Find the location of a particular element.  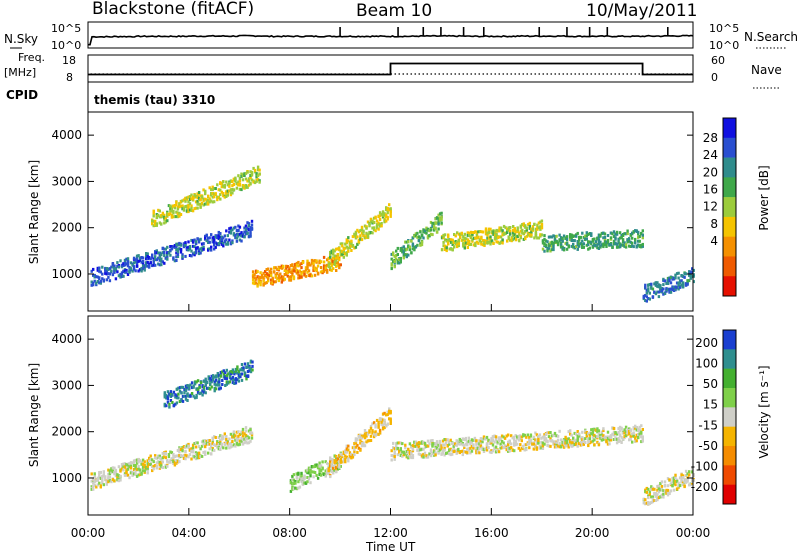

velocity-cell-1921 is located at coordinates (672, 485).